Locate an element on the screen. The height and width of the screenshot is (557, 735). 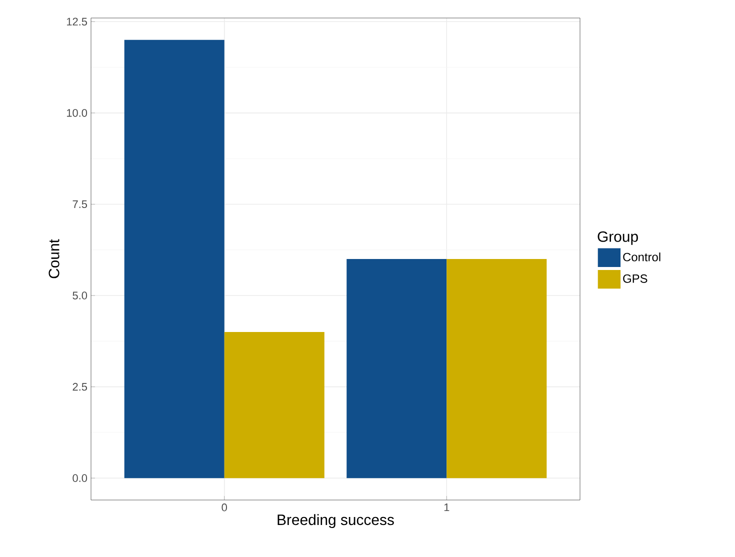
legend-label: GPS is located at coordinates (635, 278).